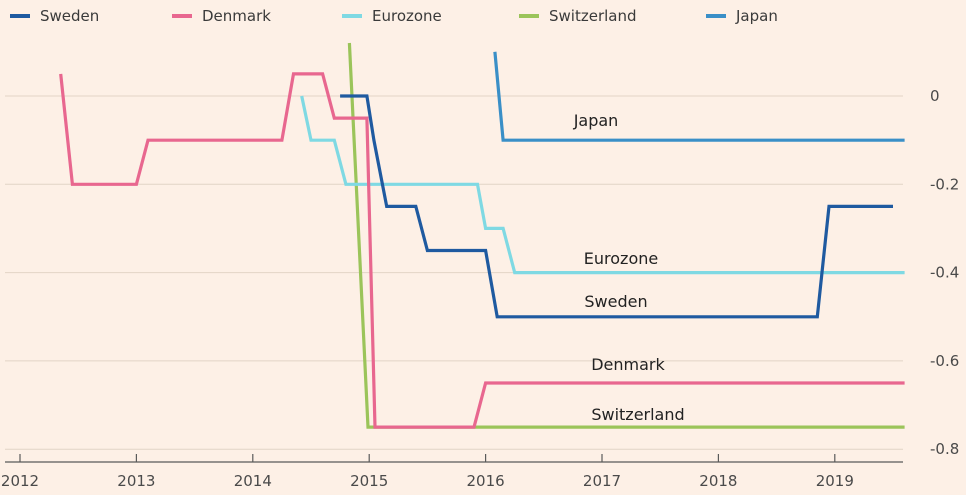 This screenshot has height=495, width=966. What do you see at coordinates (615, 301) in the screenshot?
I see `series-label-sweden: Sweden` at bounding box center [615, 301].